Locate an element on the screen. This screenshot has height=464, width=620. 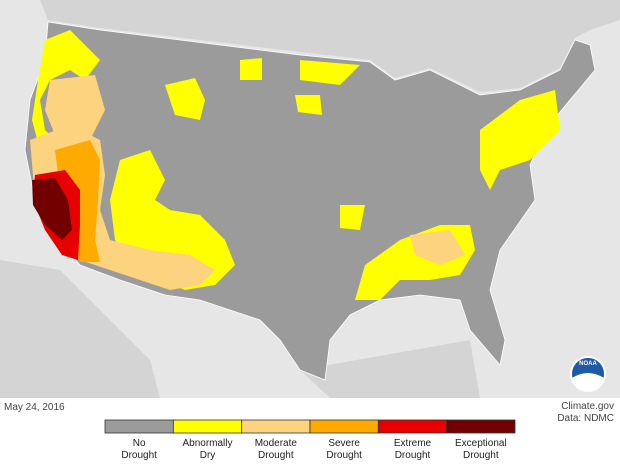
logo-text: NOAA is located at coordinates (588, 364).